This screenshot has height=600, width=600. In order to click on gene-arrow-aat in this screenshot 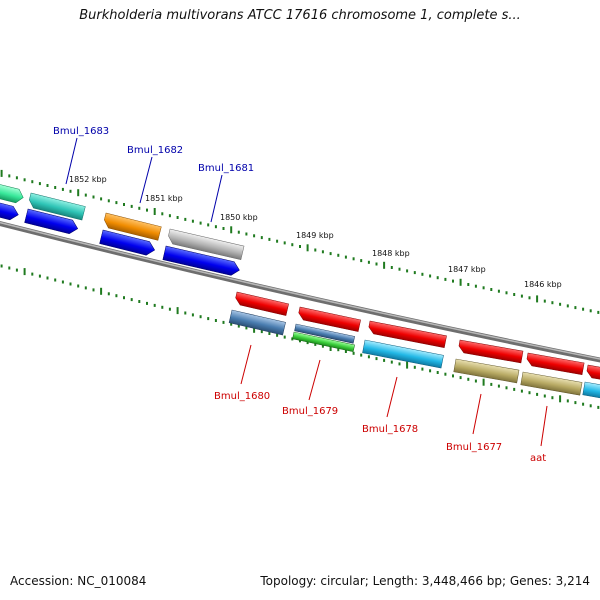, I will do `click(551, 383)`.